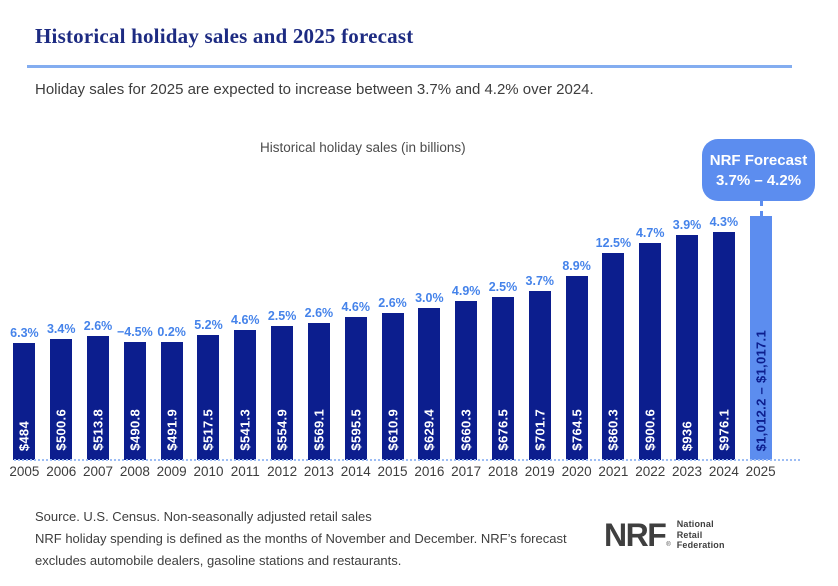 The image size is (838, 586). What do you see at coordinates (687, 347) in the screenshot?
I see `sales-bar-2023: $936` at bounding box center [687, 347].